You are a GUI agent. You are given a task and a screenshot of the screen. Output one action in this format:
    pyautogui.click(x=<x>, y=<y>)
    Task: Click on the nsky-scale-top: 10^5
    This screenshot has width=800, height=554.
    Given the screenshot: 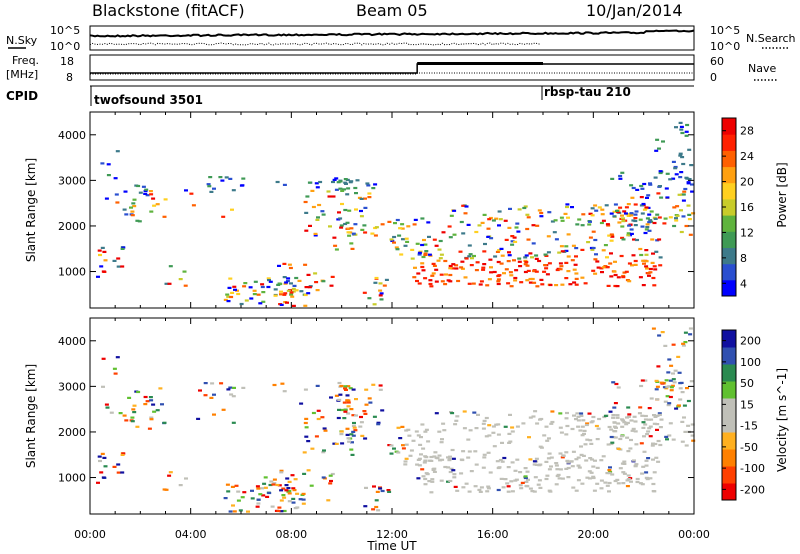 What is the action you would take?
    pyautogui.click(x=65, y=30)
    